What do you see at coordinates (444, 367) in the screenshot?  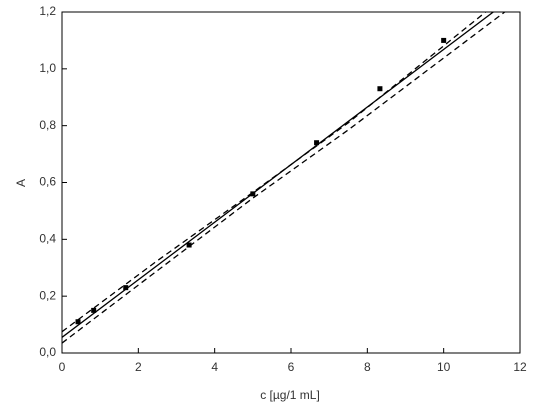 I see `x-tick-label: 10` at bounding box center [444, 367].